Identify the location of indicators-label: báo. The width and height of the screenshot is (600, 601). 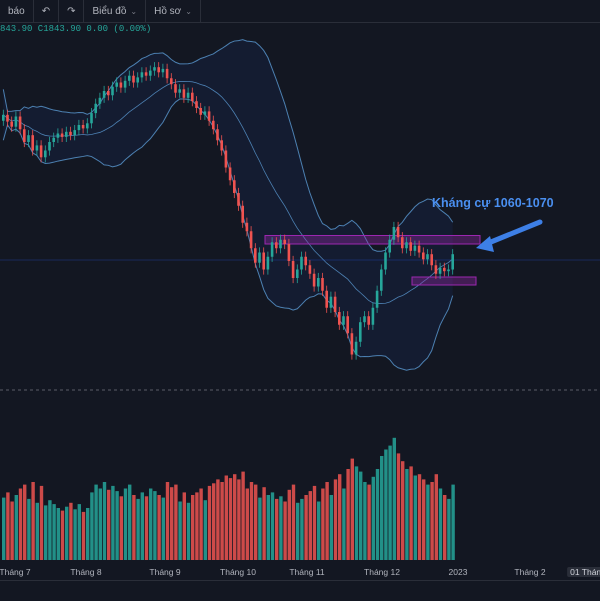
(16, 11).